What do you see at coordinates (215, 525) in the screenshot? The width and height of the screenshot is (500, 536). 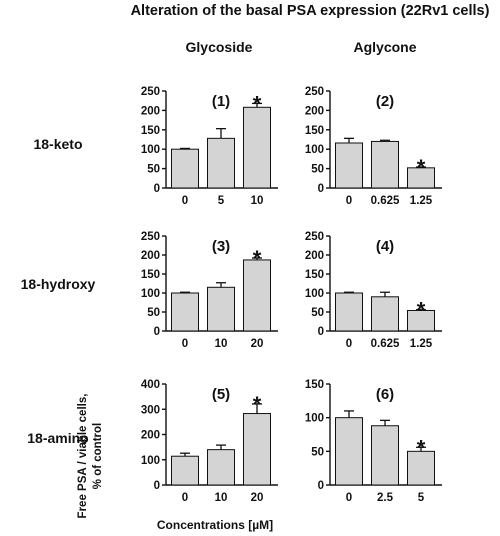 I see `x-axis-label: Concentrations [µM]` at bounding box center [215, 525].